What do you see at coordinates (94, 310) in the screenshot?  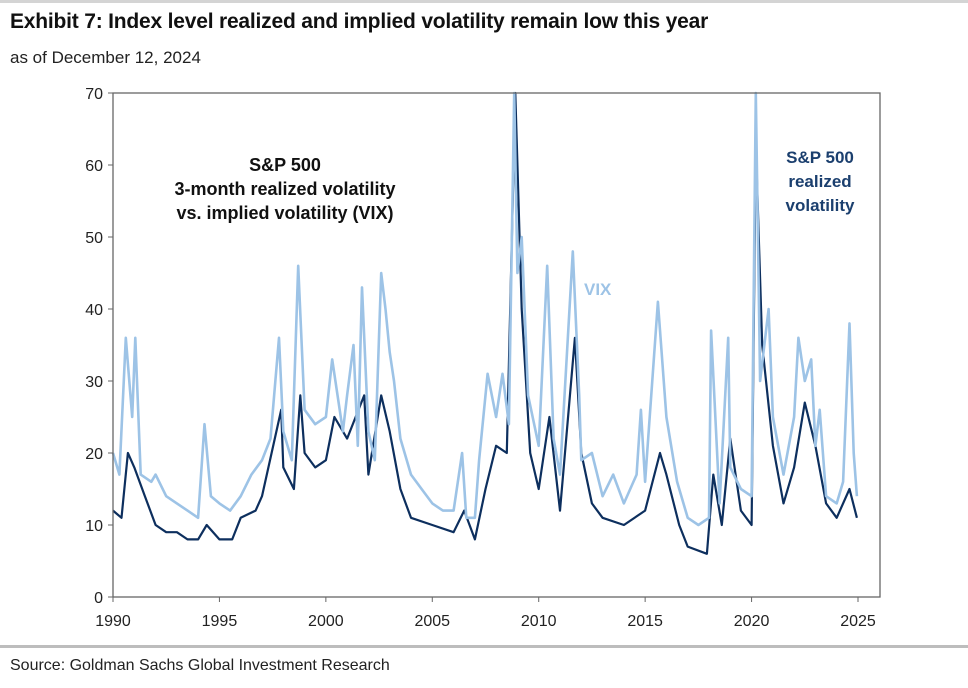 I see `y-tick-label: 40` at bounding box center [94, 310].